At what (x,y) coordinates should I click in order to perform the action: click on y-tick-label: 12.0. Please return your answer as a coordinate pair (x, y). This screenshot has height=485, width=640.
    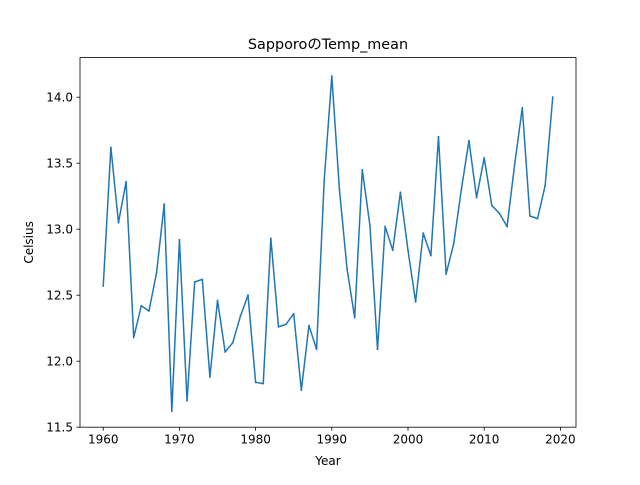
    Looking at the image, I should click on (59, 362).